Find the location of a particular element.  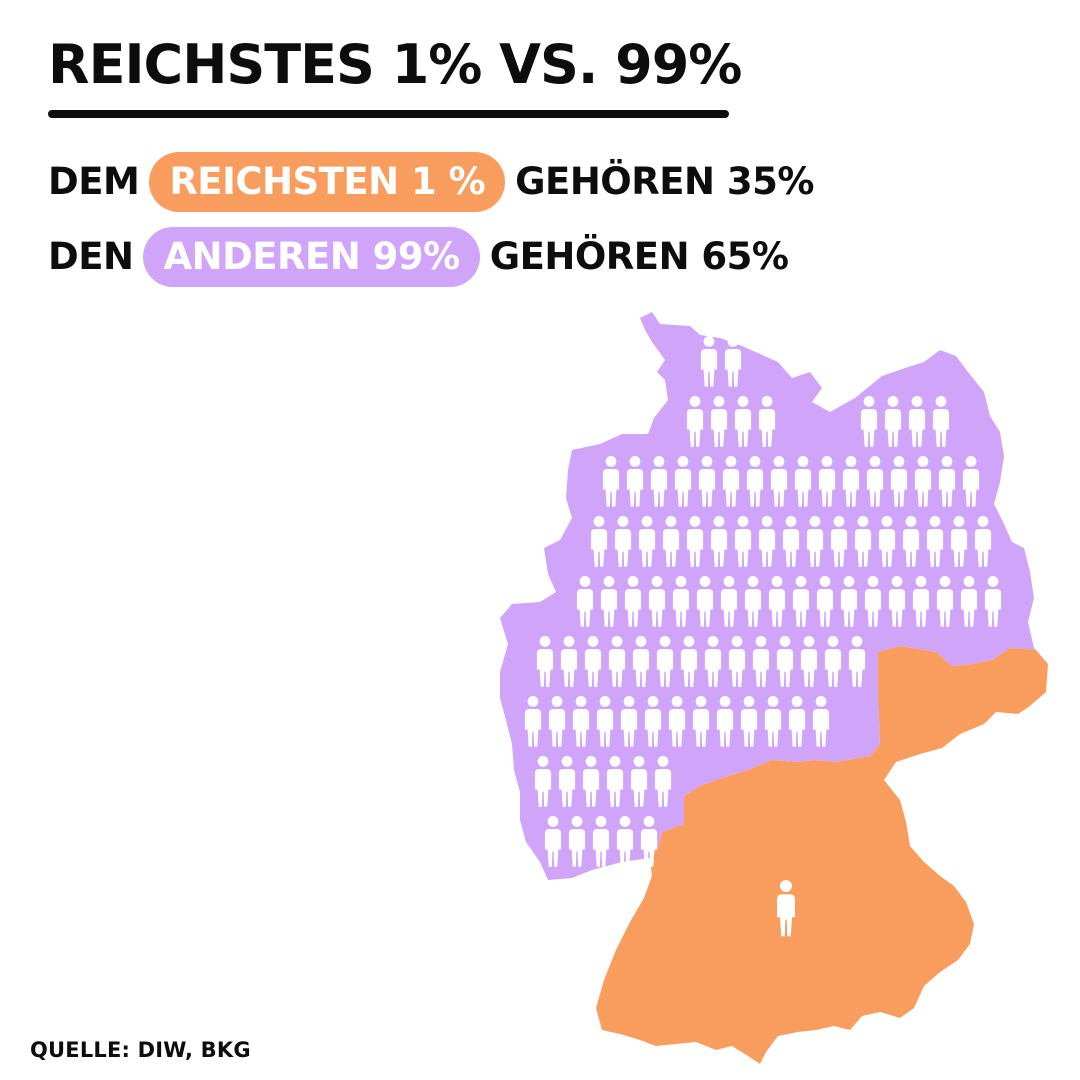

statement-richest-suffix: GEHÖREN 35% is located at coordinates (664, 181).